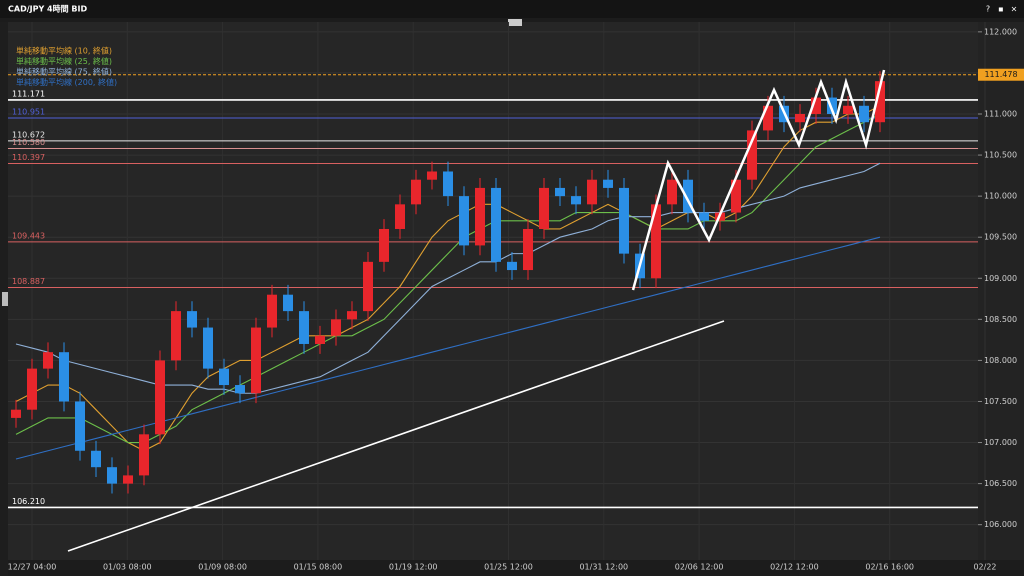 This screenshot has height=576, width=1024. I want to click on level-label: 108.887, so click(28, 281).